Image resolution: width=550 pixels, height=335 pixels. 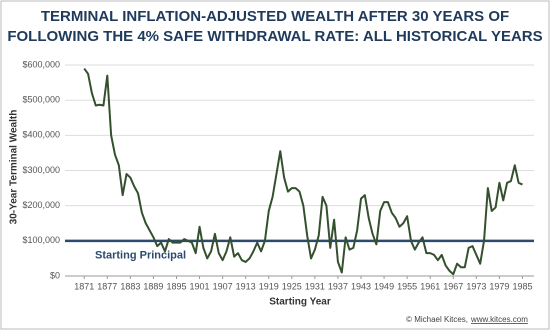 What do you see at coordinates (269, 286) in the screenshot?
I see `x-tick-label: 1919` at bounding box center [269, 286].